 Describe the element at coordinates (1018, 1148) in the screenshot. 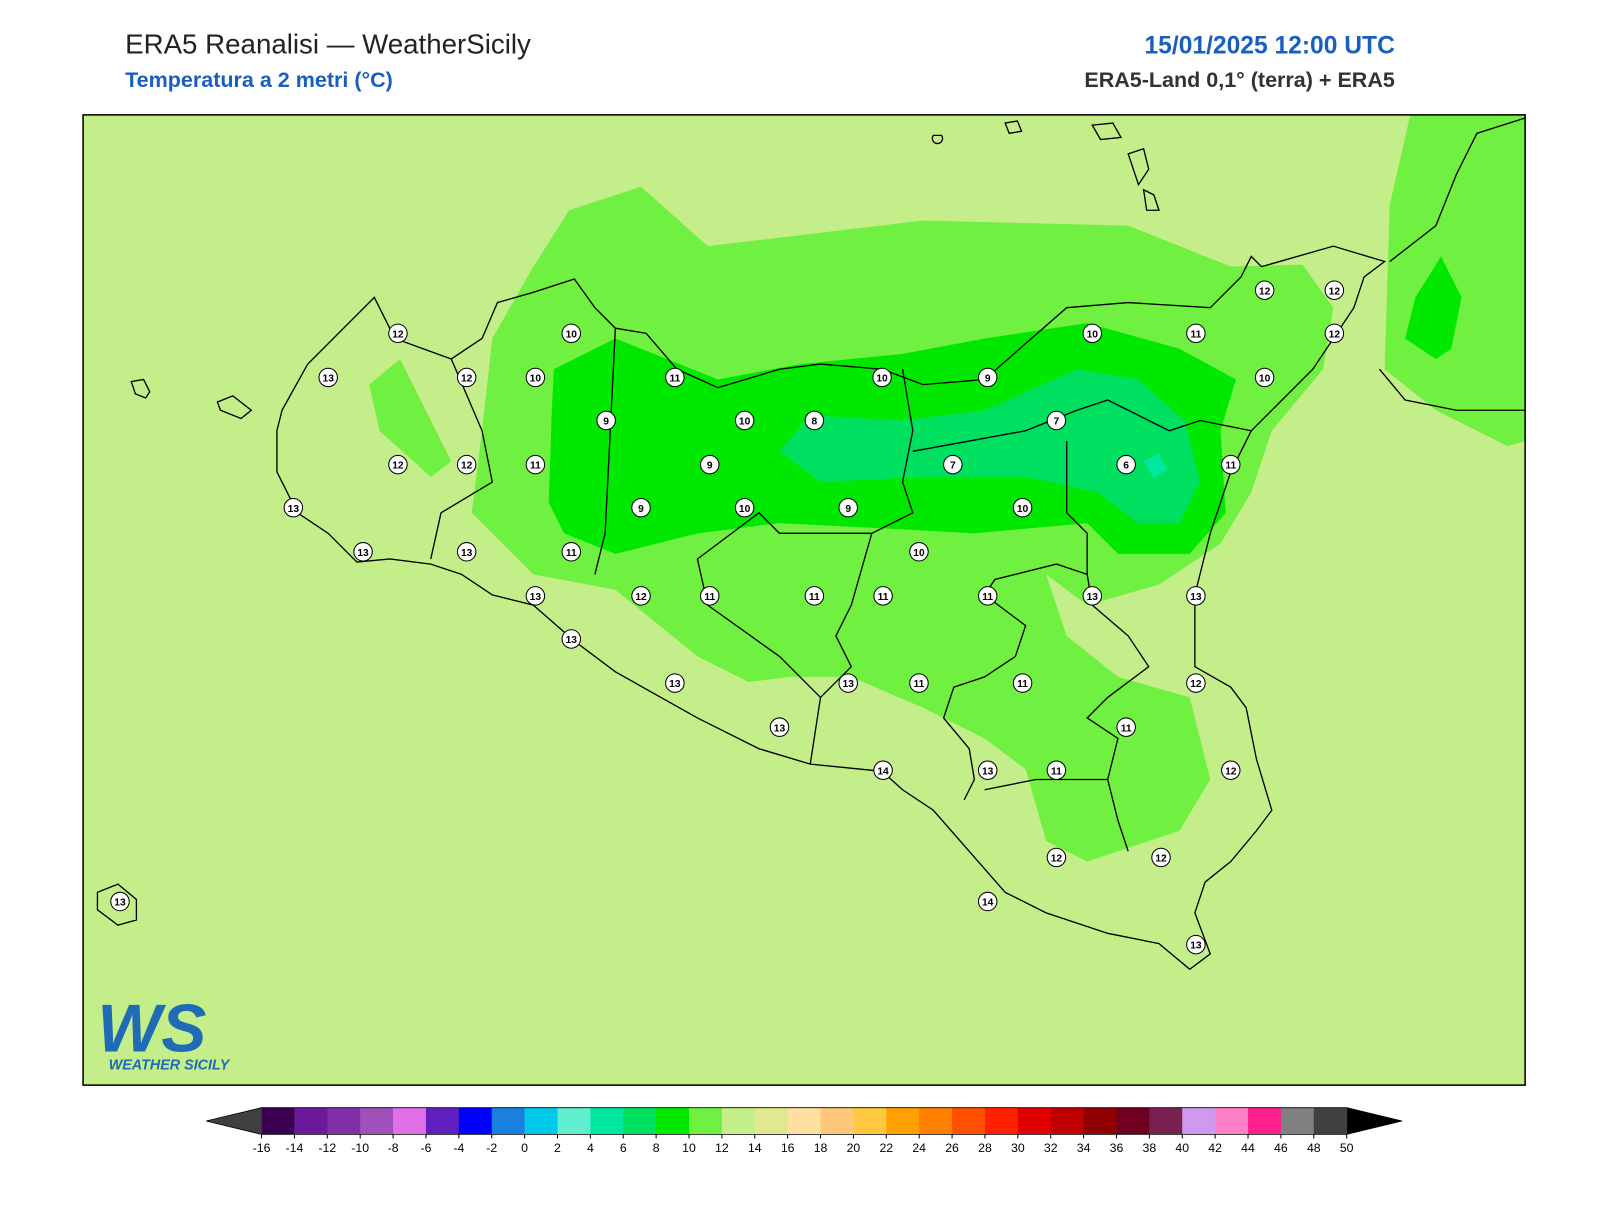

I see `colorbar-tick-label: 30` at that location.